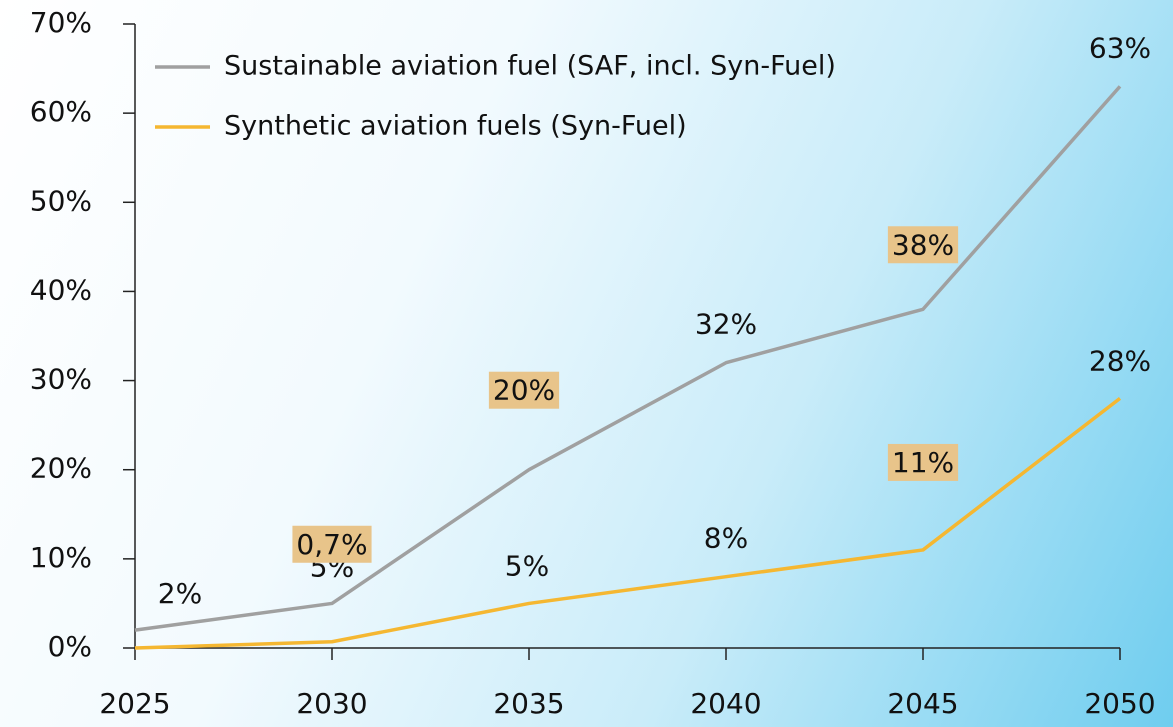 This screenshot has width=1173, height=727. Describe the element at coordinates (61, 379) in the screenshot. I see `y-tick-label: 30%` at that location.